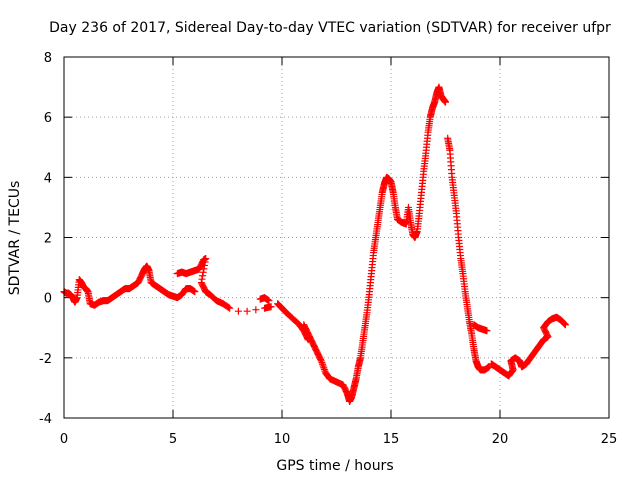 This screenshot has width=640, height=480. Describe the element at coordinates (173, 439) in the screenshot. I see `x-tick-label: 5` at that location.